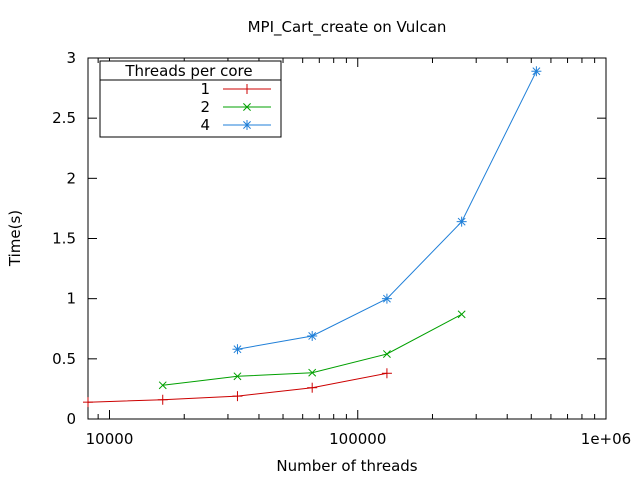  Describe the element at coordinates (205, 89) in the screenshot. I see `legend-label: 1` at that location.